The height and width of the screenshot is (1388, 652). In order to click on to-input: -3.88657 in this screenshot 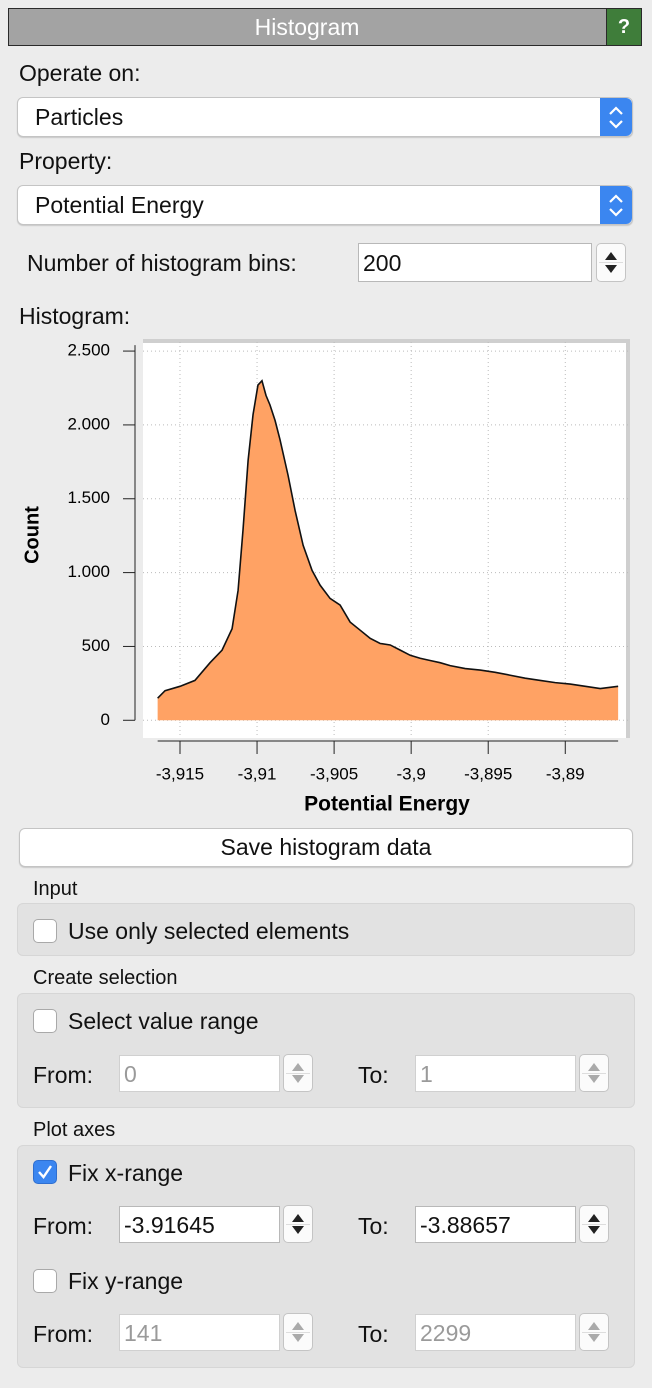, I will do `click(495, 1224)`.